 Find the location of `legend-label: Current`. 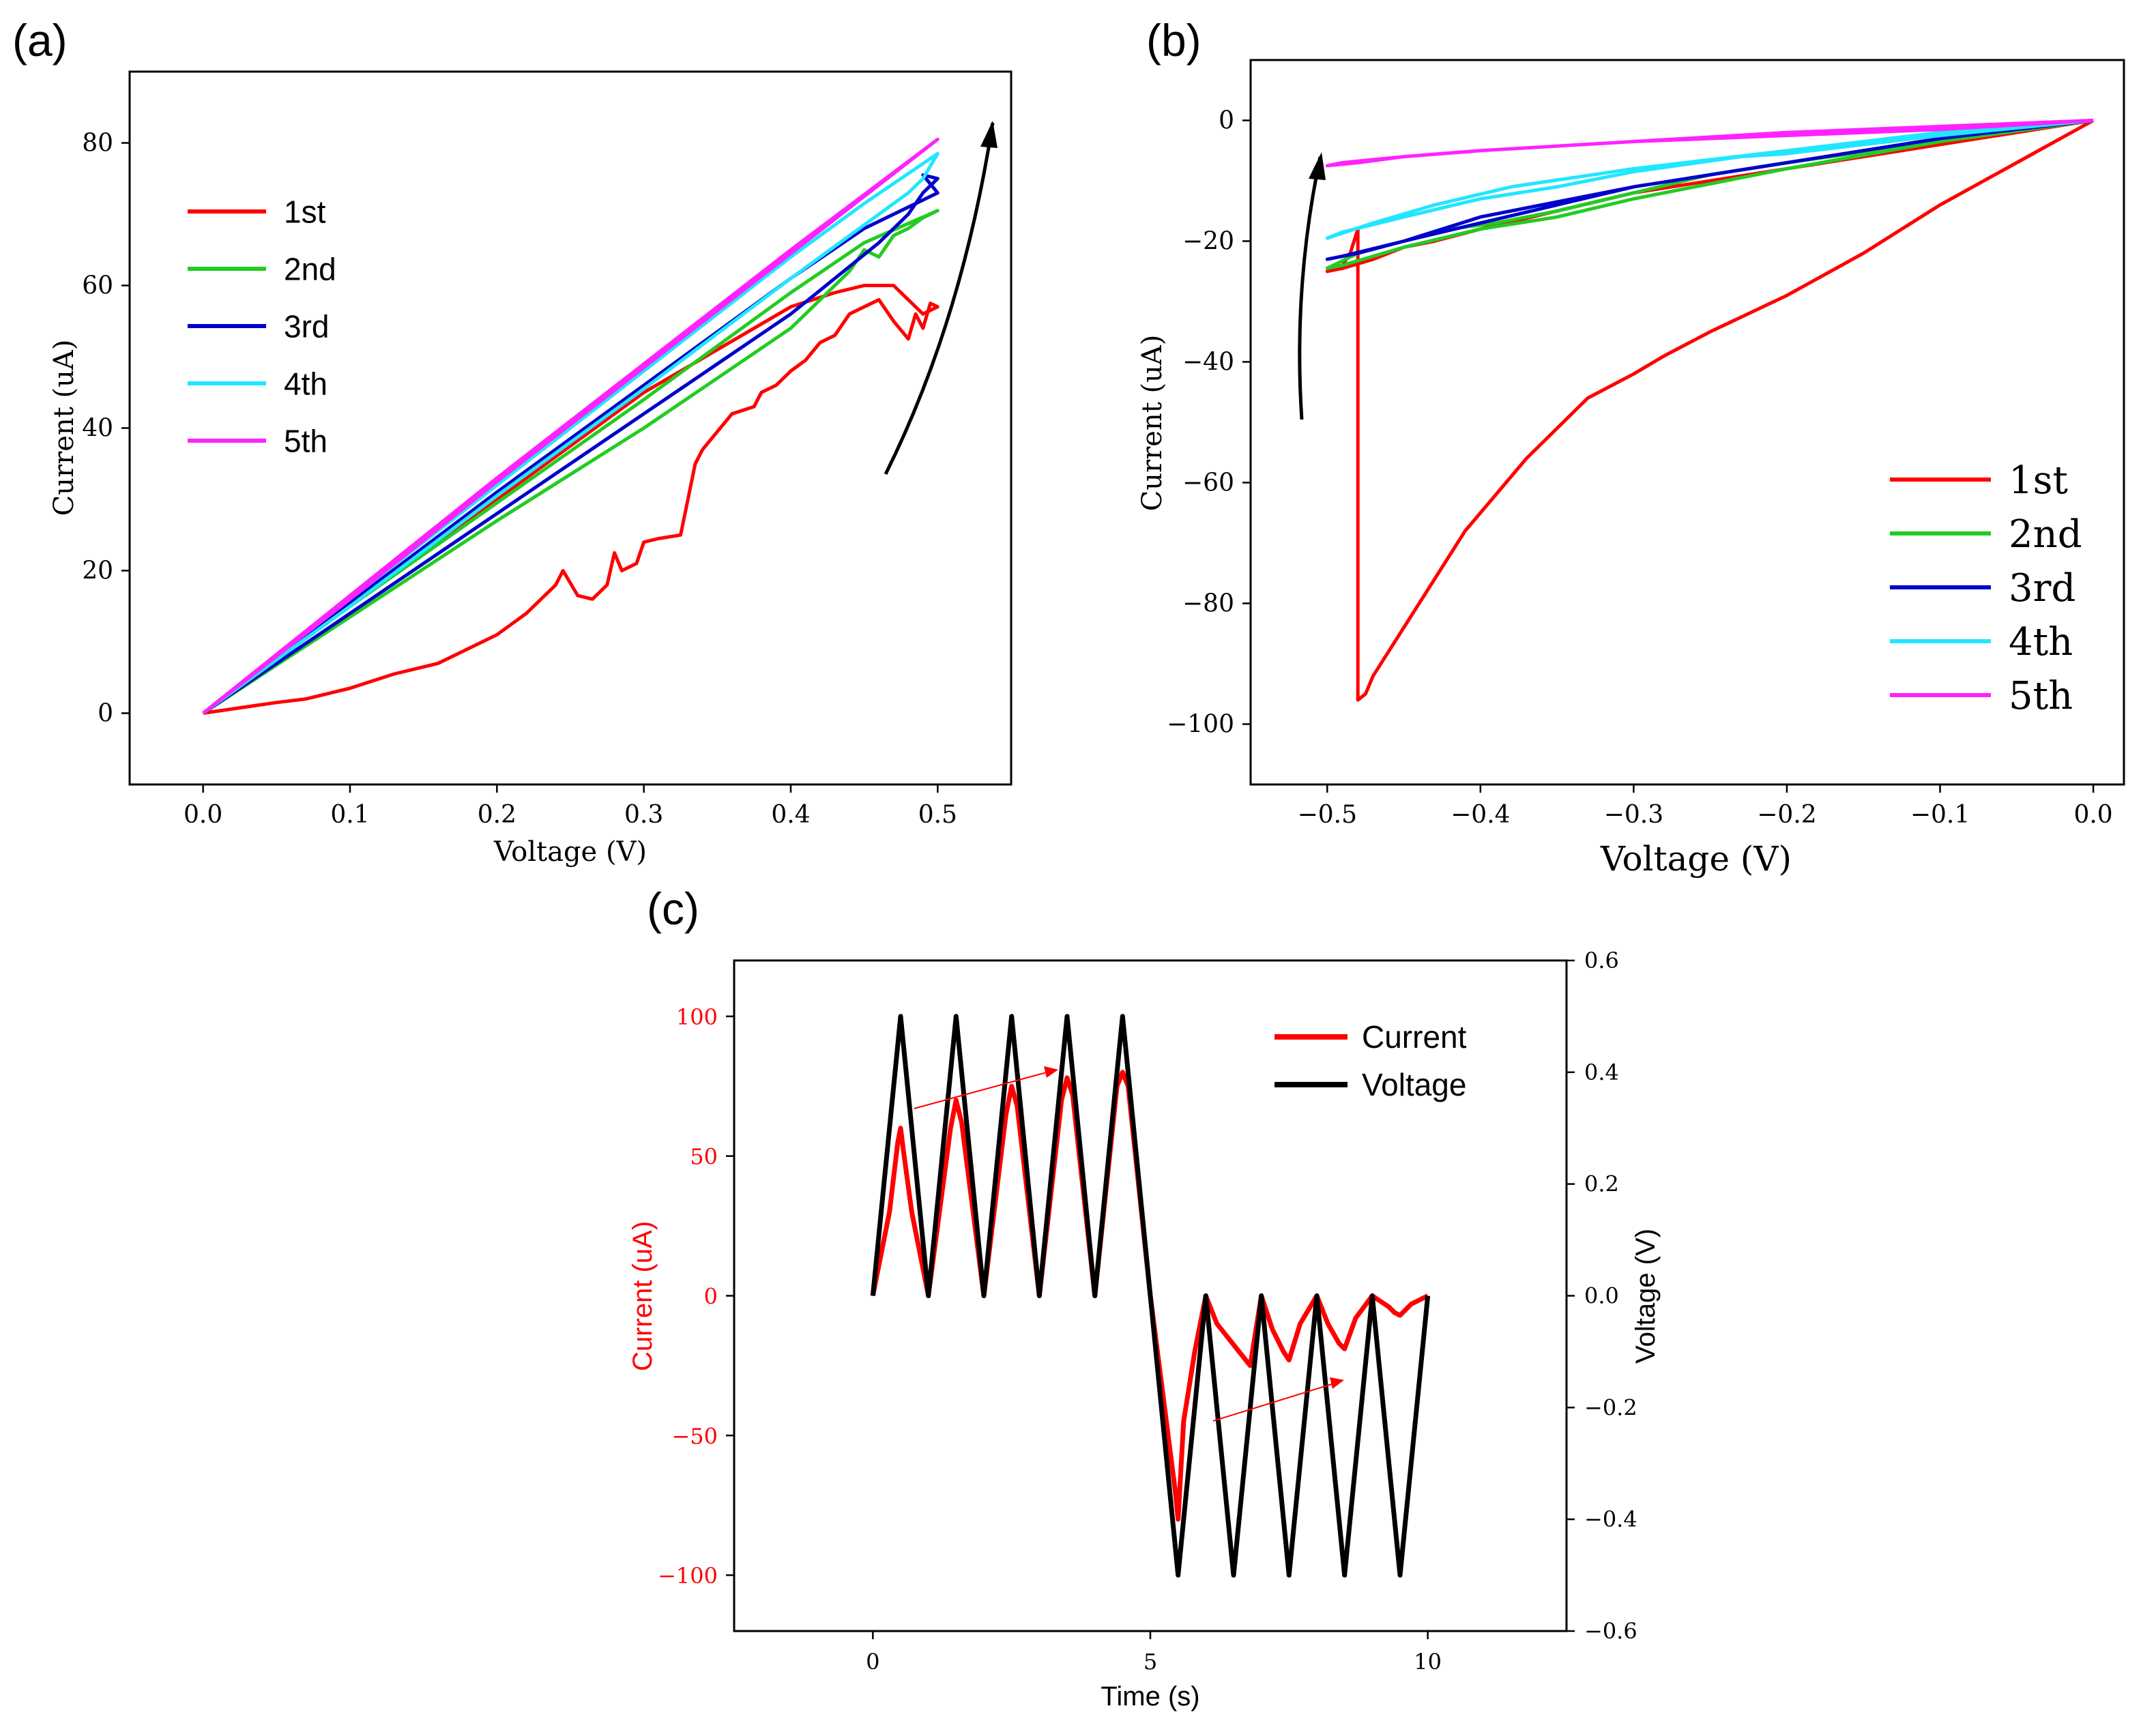

legend-label: Current is located at coordinates (1414, 1037).